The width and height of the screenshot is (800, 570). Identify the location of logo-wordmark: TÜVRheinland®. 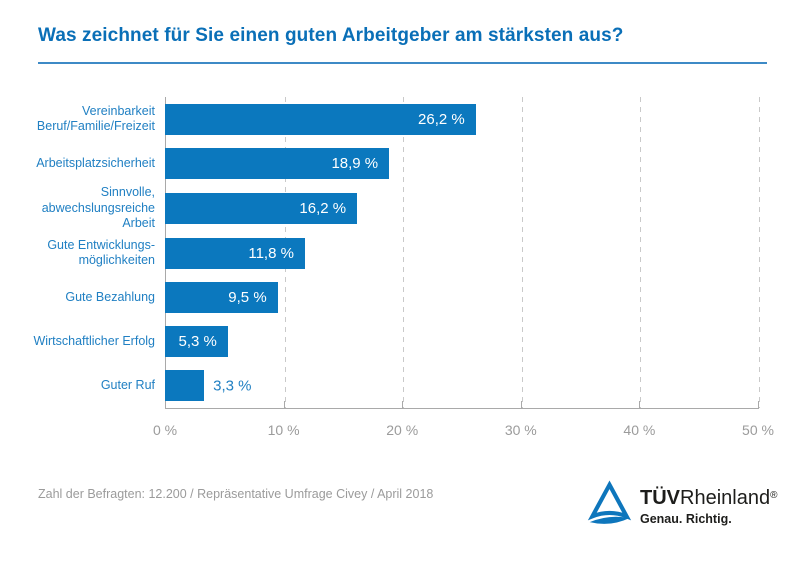
(708, 498).